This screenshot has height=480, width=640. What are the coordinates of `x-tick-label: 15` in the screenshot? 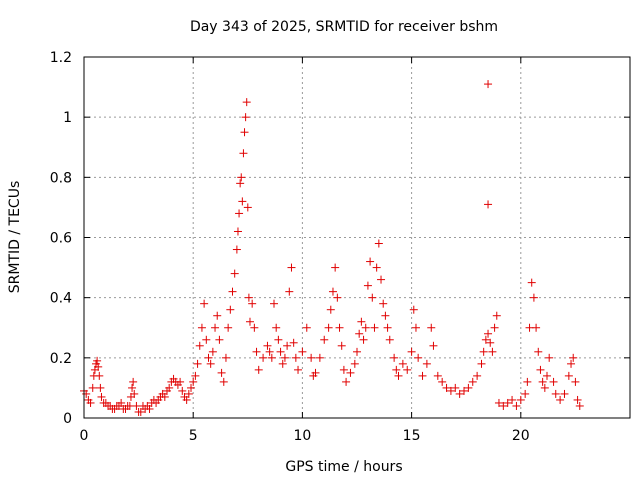 It's located at (412, 436).